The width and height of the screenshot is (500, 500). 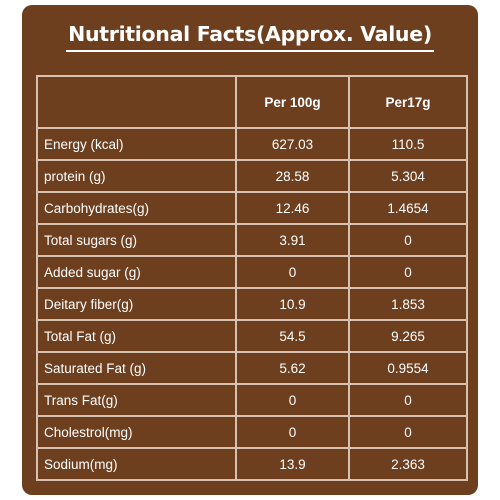 I want to click on table-row: Trans Fat(g) 0 0, so click(x=252, y=400).